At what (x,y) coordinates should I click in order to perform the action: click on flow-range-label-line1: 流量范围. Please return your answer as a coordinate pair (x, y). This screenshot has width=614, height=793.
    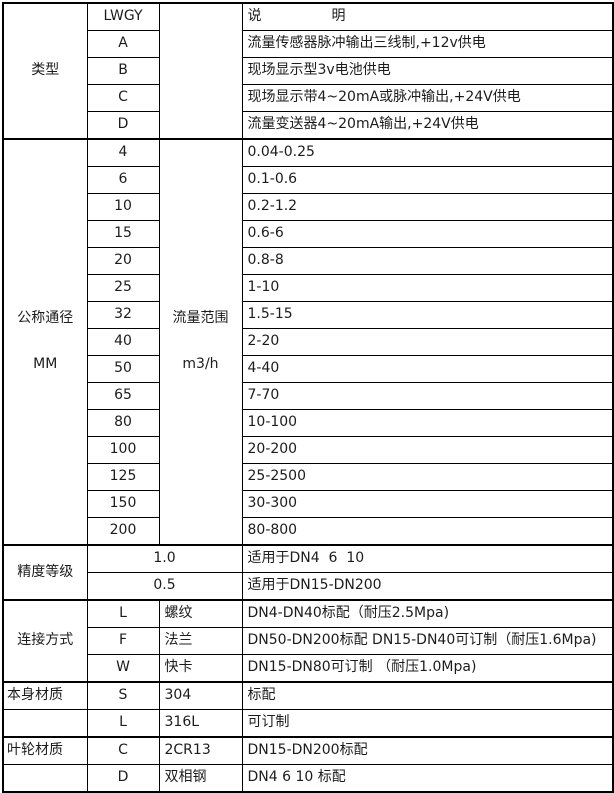
    Looking at the image, I should click on (200, 318).